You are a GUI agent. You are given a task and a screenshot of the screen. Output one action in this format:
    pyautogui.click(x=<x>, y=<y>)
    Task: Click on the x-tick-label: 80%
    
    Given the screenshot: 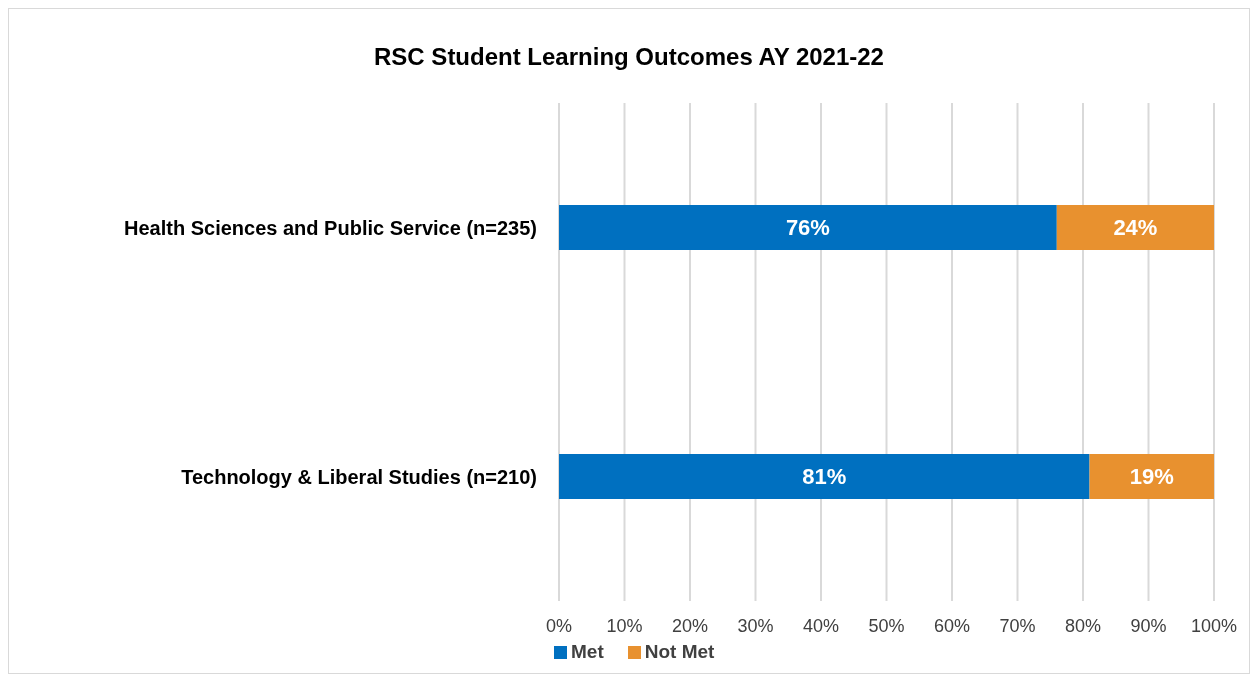 What is the action you would take?
    pyautogui.click(x=1083, y=625)
    